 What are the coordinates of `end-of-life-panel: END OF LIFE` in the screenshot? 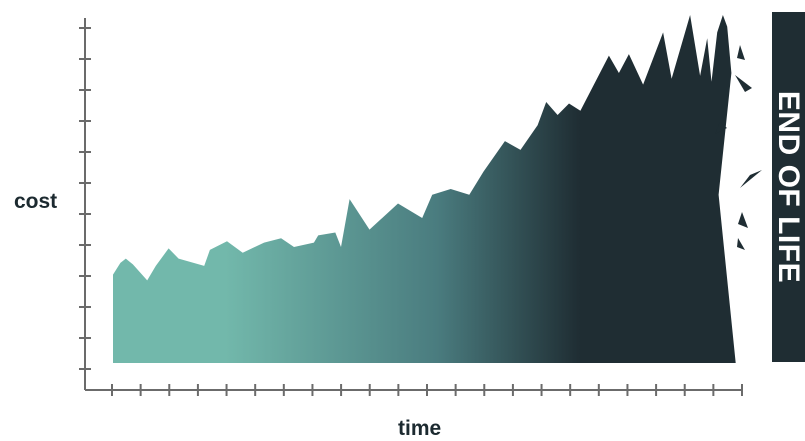 It's located at (788, 187).